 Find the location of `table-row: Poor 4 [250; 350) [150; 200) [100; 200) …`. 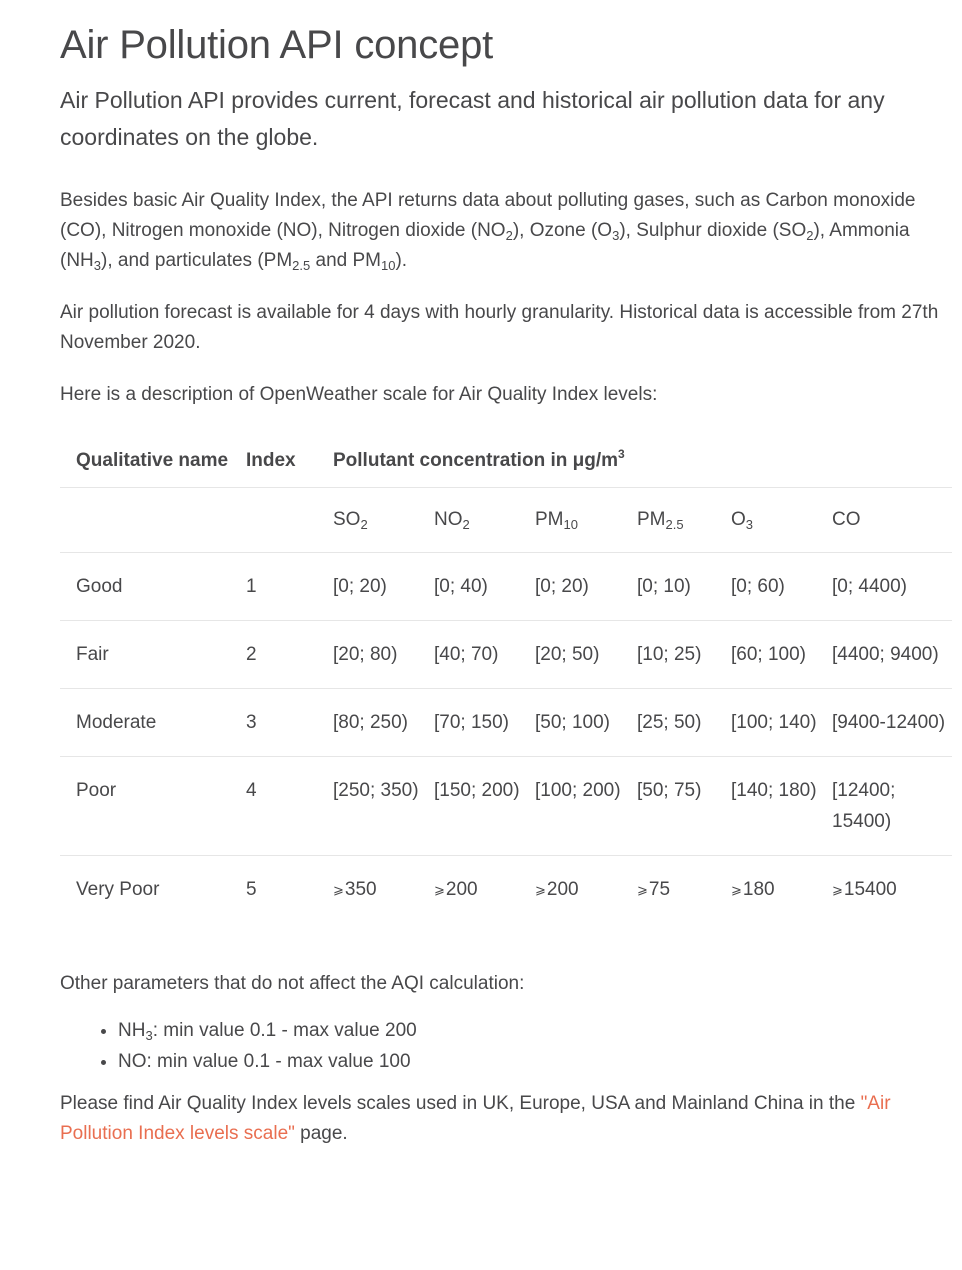

table-row: Poor 4 [250; 350) [150; 200) [100; 200) … is located at coordinates (506, 806).